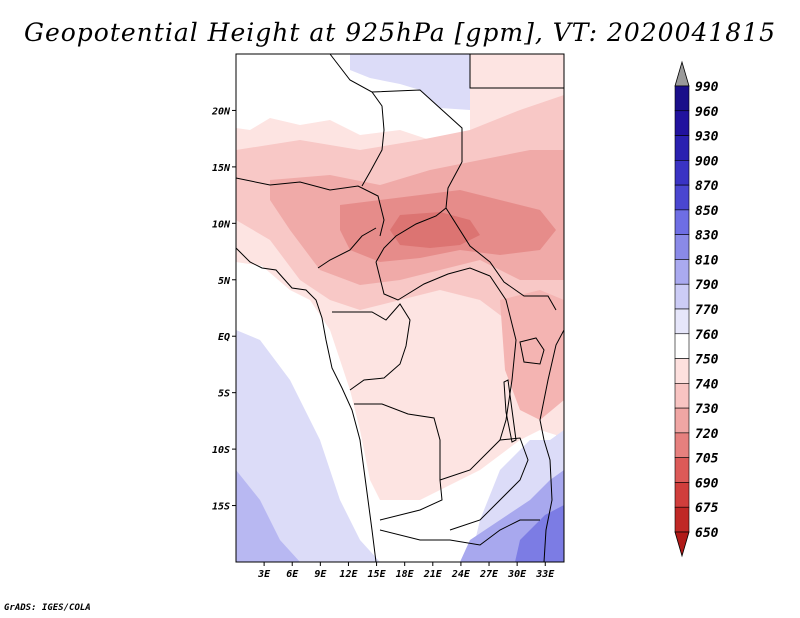 This screenshot has height=618, width=800. I want to click on colorbar-label: 750, so click(707, 360).